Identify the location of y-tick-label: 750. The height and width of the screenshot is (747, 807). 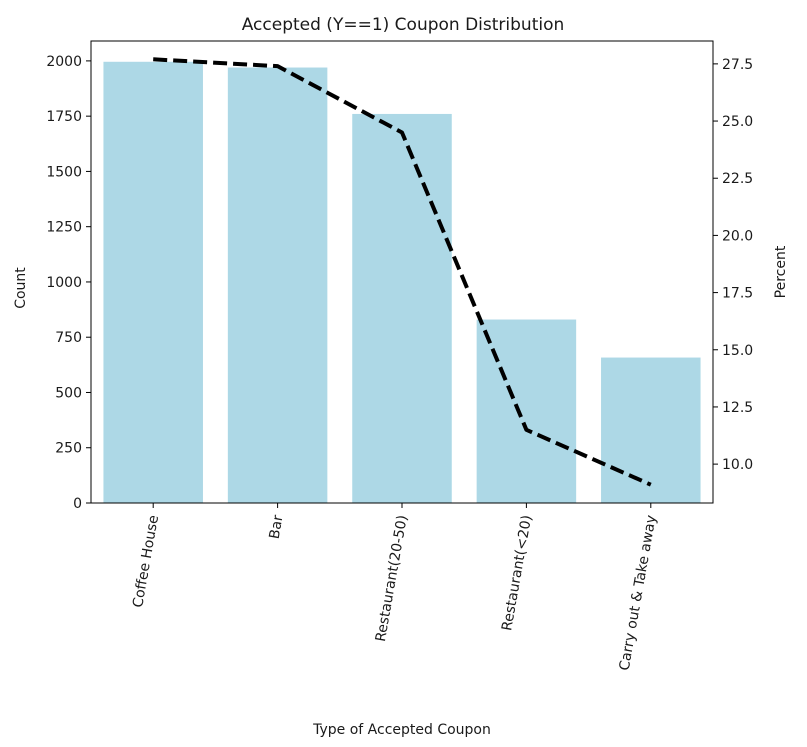
(68, 338).